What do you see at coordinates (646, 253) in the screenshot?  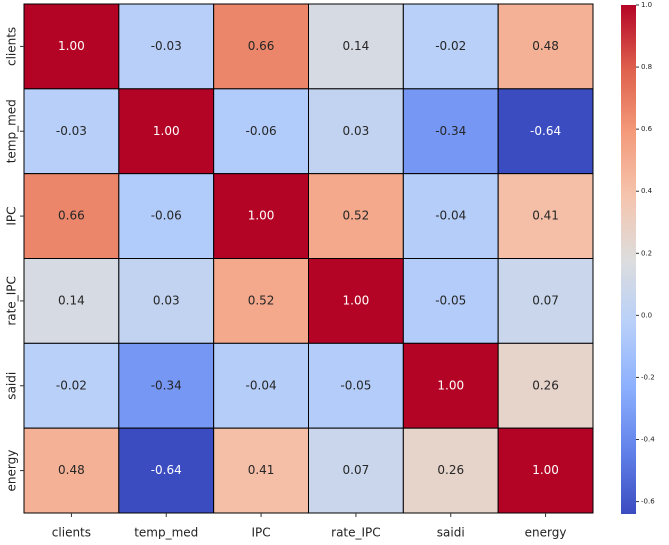 I see `colorbar-tick-label: 0.2` at bounding box center [646, 253].